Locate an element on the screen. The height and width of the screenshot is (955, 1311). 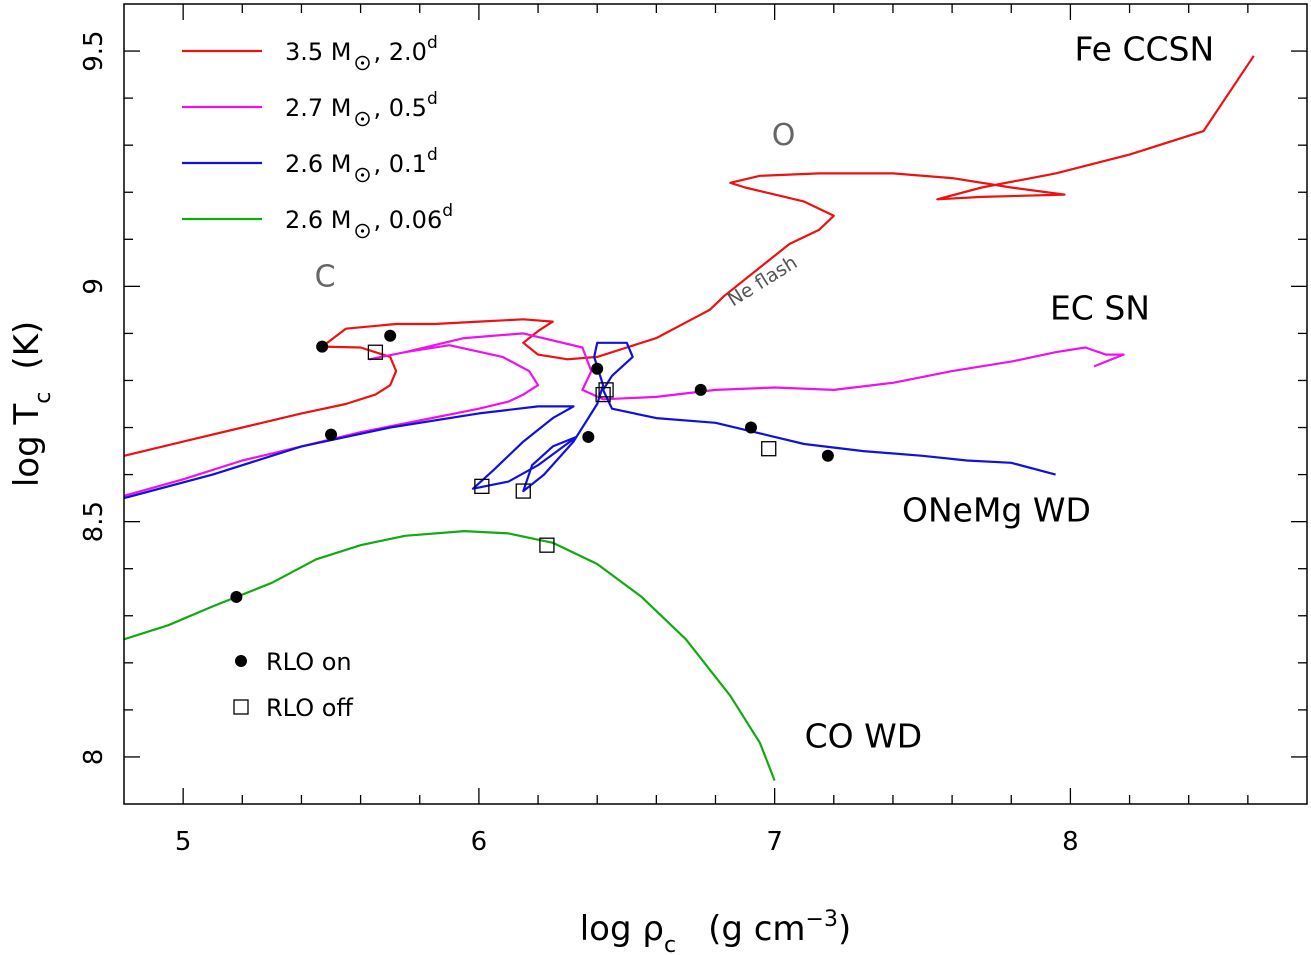
legend-label-1: 3.5 M, 2.0d is located at coordinates (361, 49).